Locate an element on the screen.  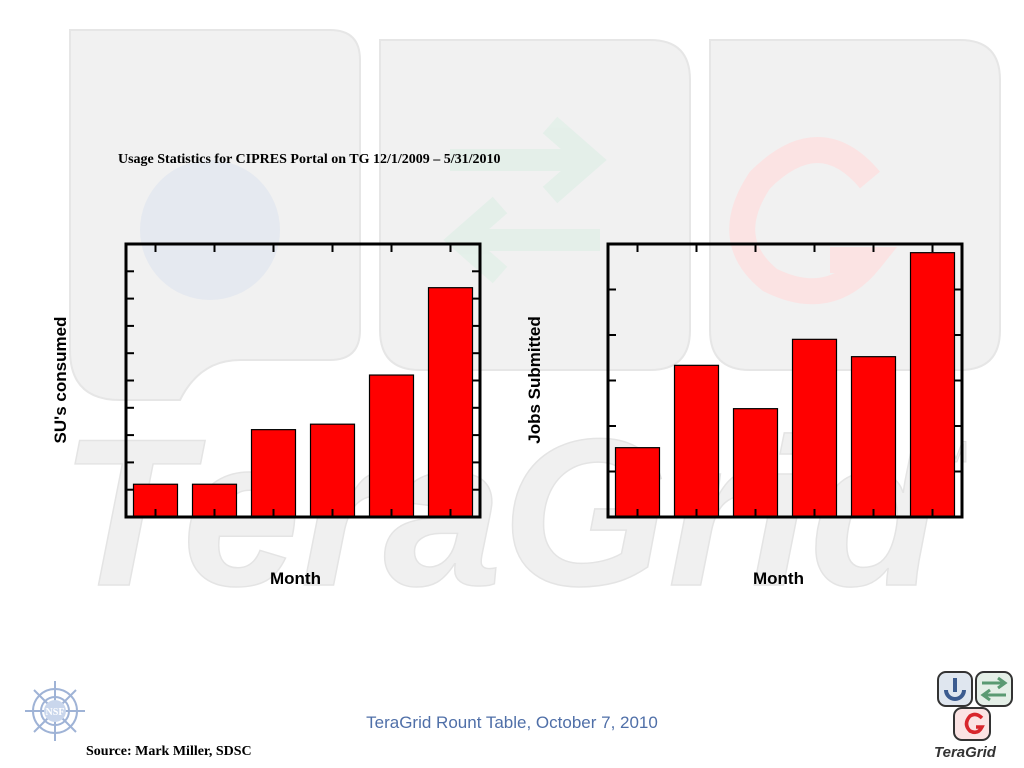
nsf-logo-text: NSF is located at coordinates (55, 712).